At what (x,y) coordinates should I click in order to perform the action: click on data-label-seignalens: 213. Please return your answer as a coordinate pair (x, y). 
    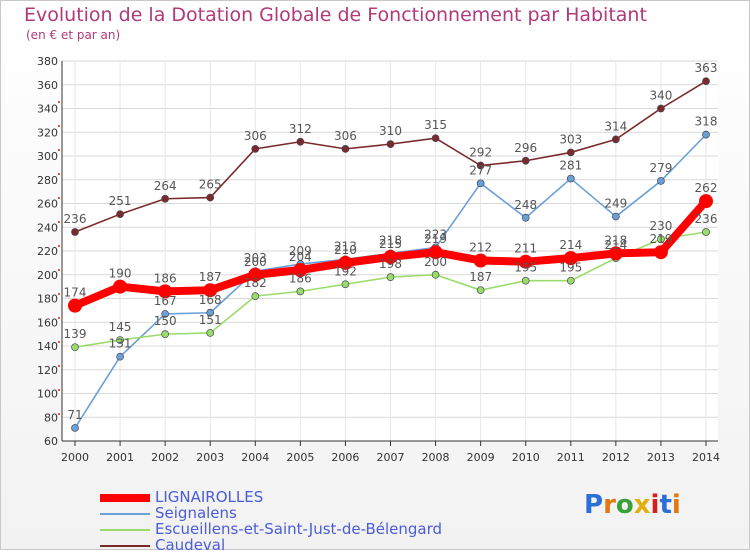
    Looking at the image, I should click on (345, 246).